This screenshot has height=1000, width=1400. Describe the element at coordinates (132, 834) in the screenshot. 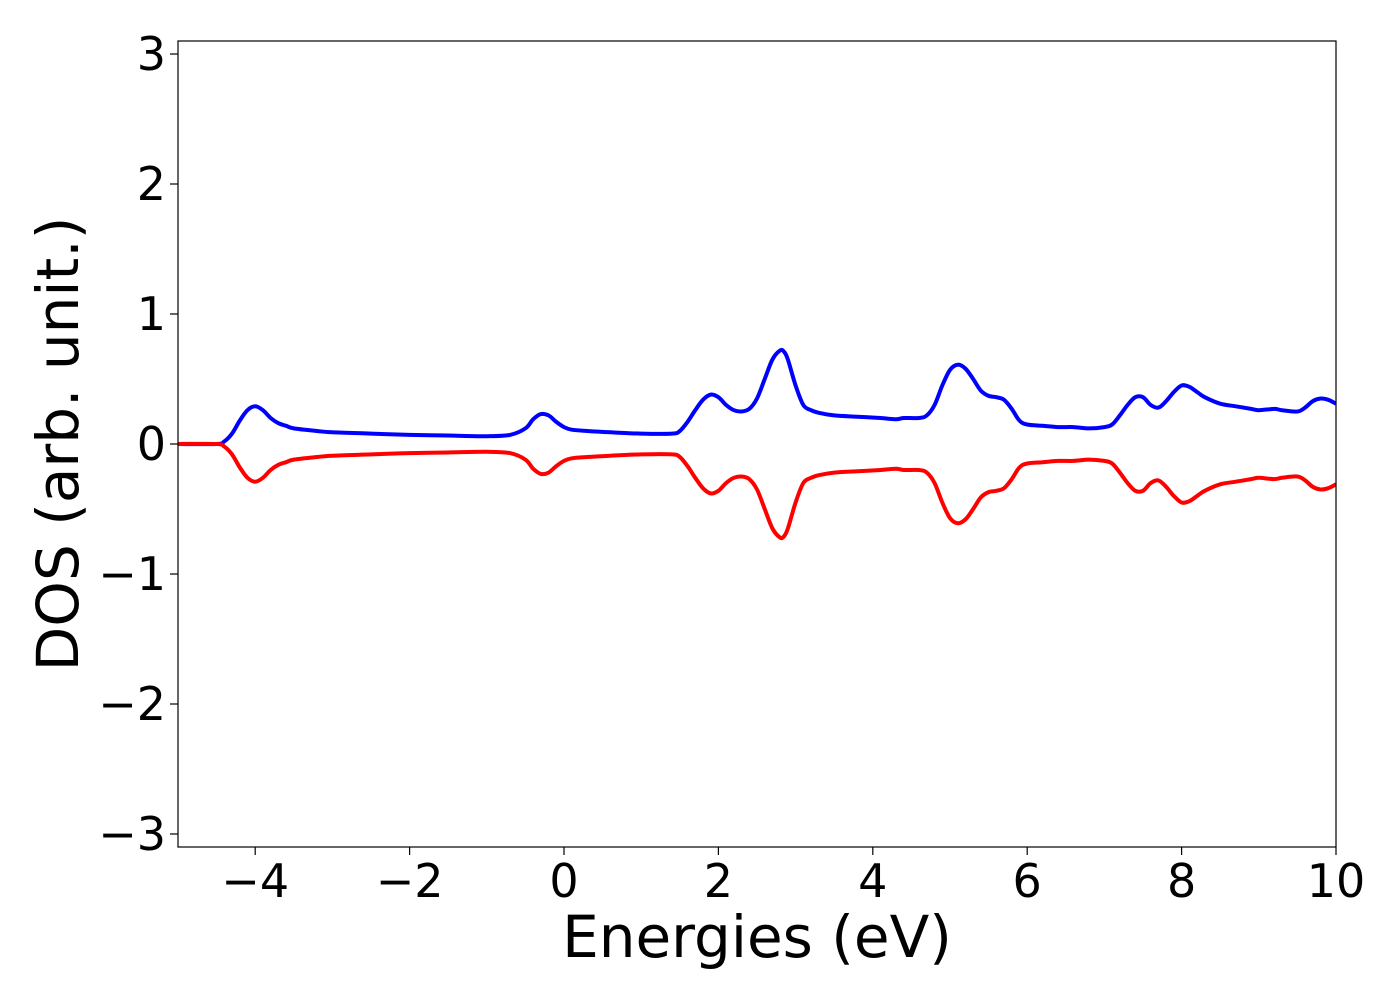

I see `y-tick-label: −3` at that location.